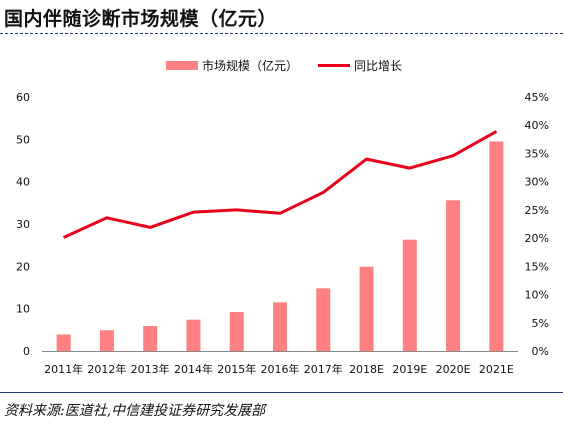  What do you see at coordinates (63, 342) in the screenshot?
I see `bar-2011年` at bounding box center [63, 342].